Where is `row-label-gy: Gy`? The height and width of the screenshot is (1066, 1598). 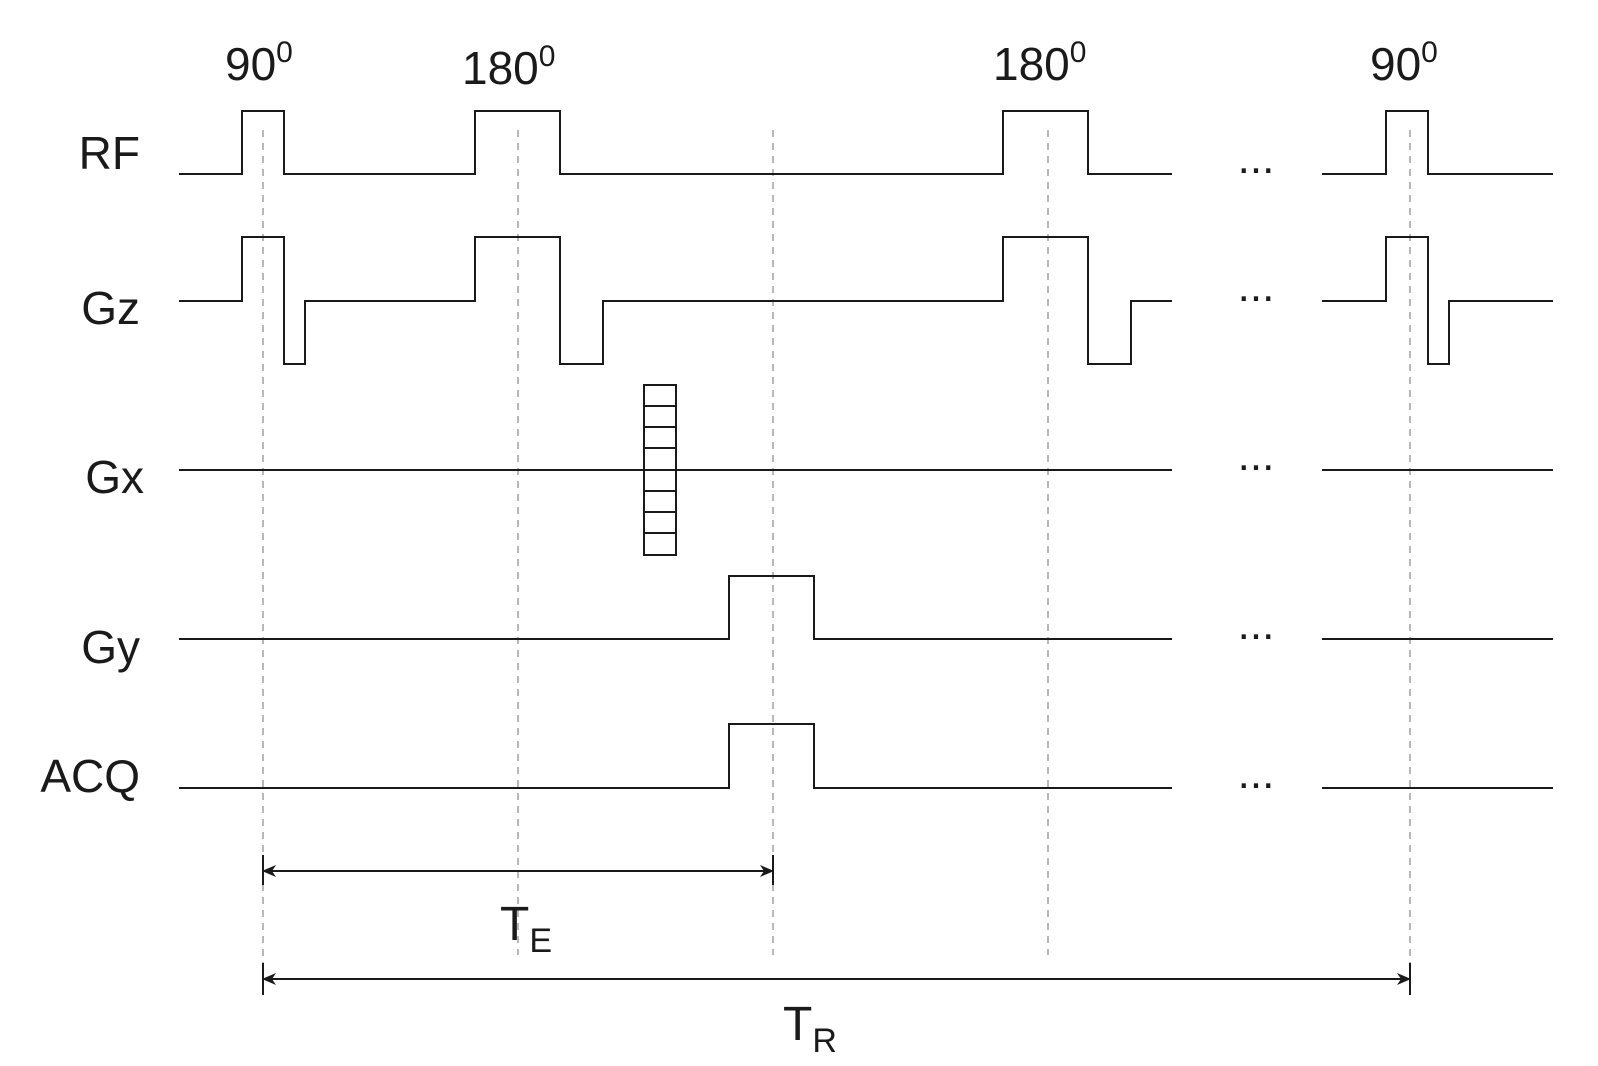
row-label-gy: Gy is located at coordinates (110, 647).